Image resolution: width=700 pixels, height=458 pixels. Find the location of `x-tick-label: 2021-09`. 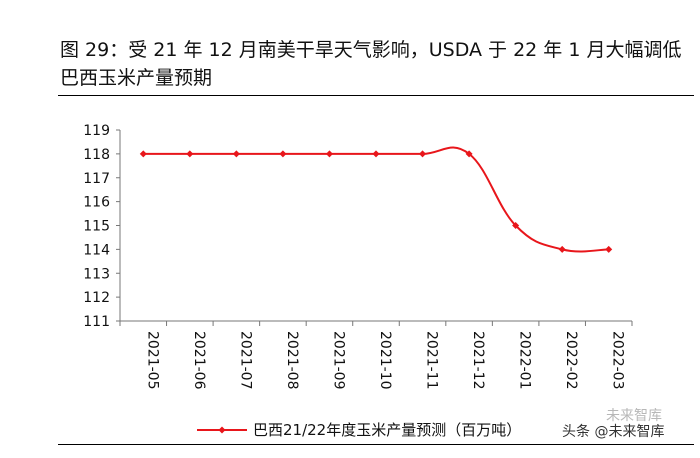

x-tick-label: 2021-09 is located at coordinates (338, 360).